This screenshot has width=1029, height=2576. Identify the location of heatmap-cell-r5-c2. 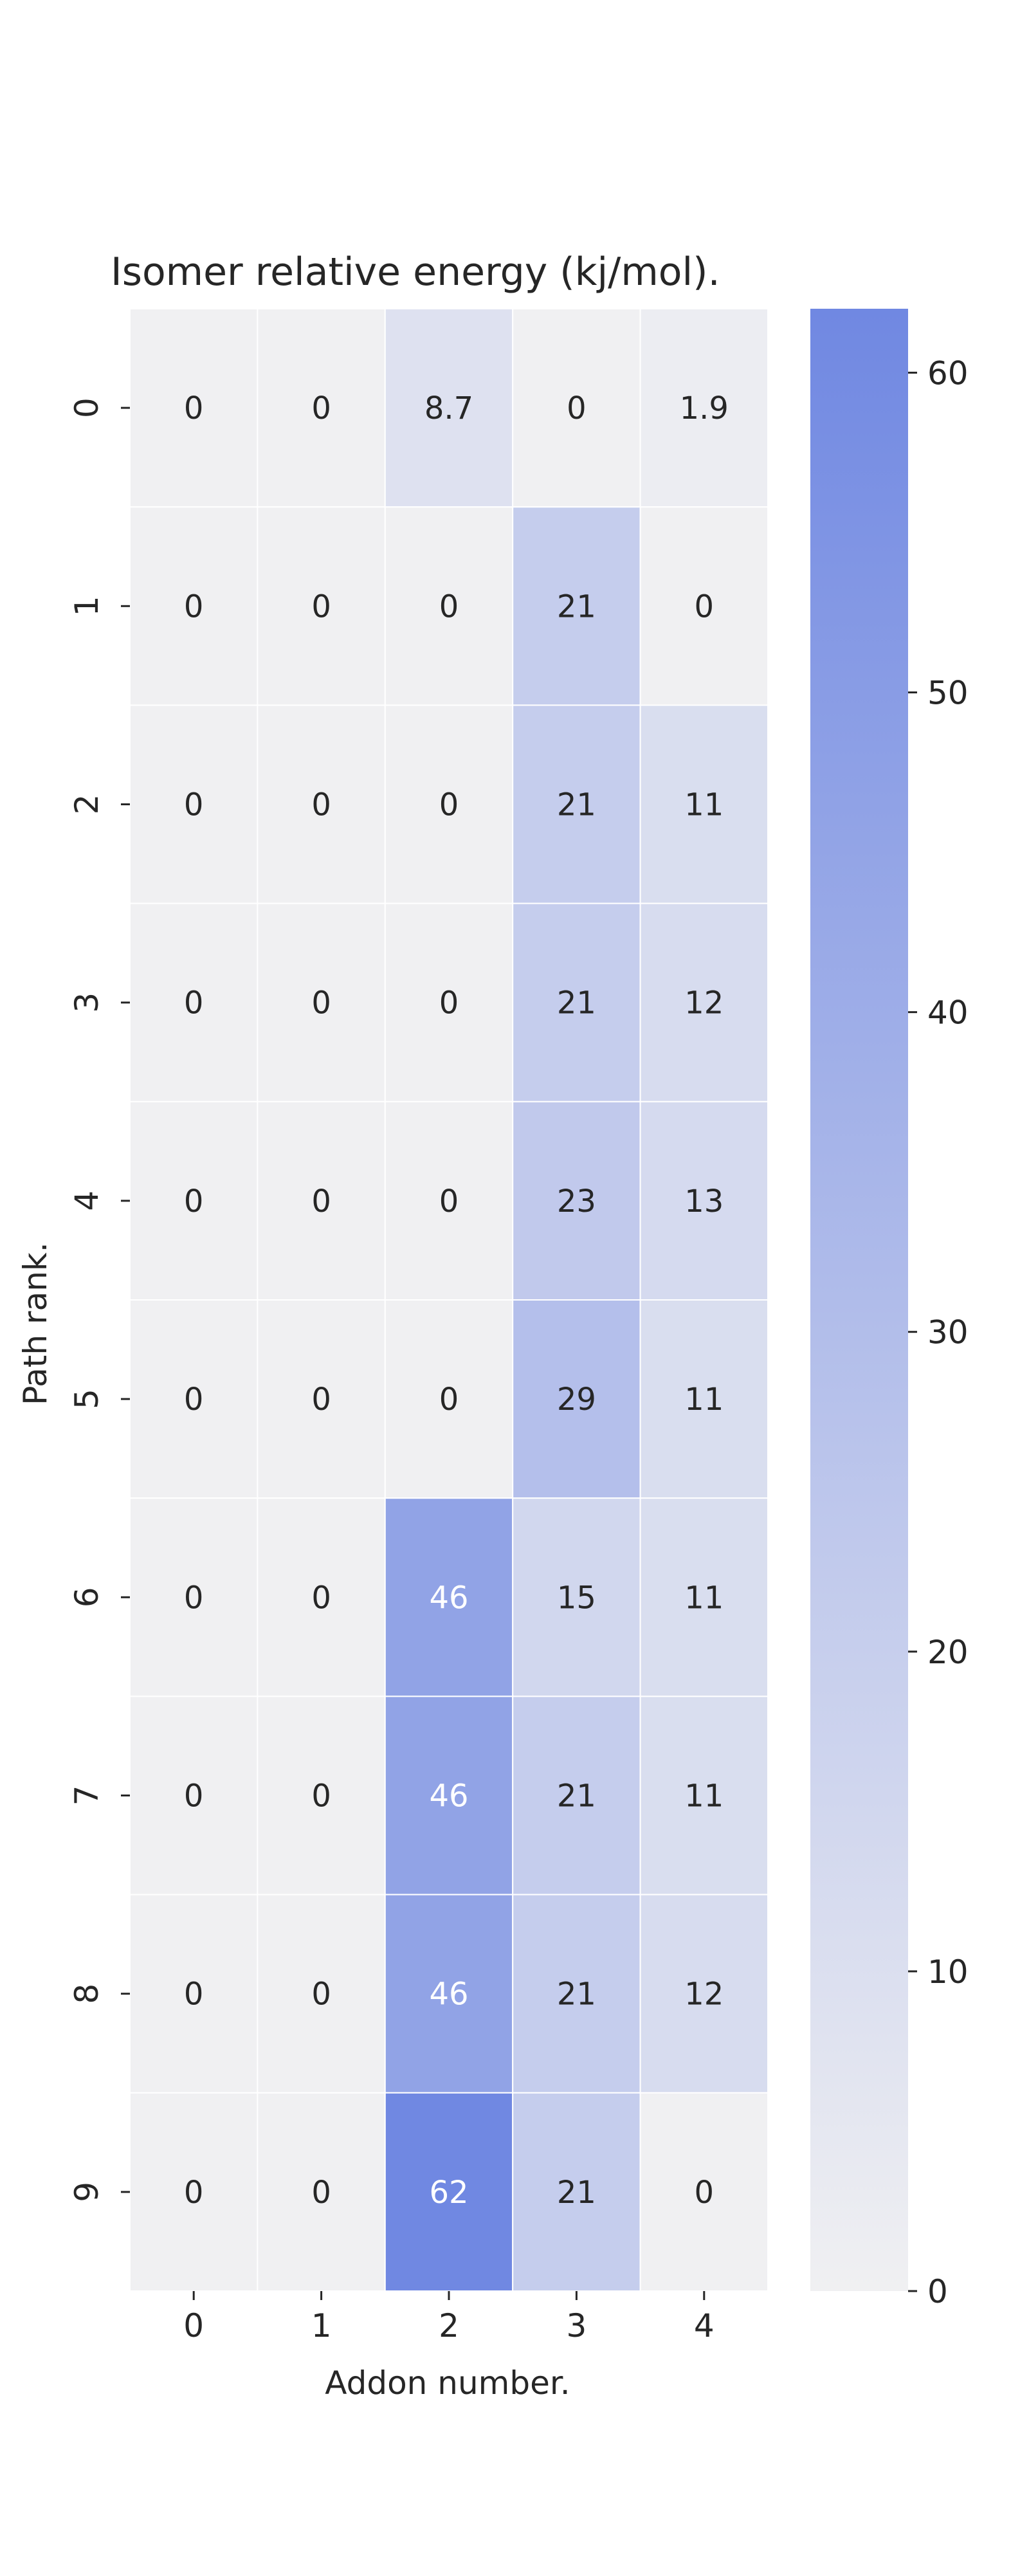
(449, 1399).